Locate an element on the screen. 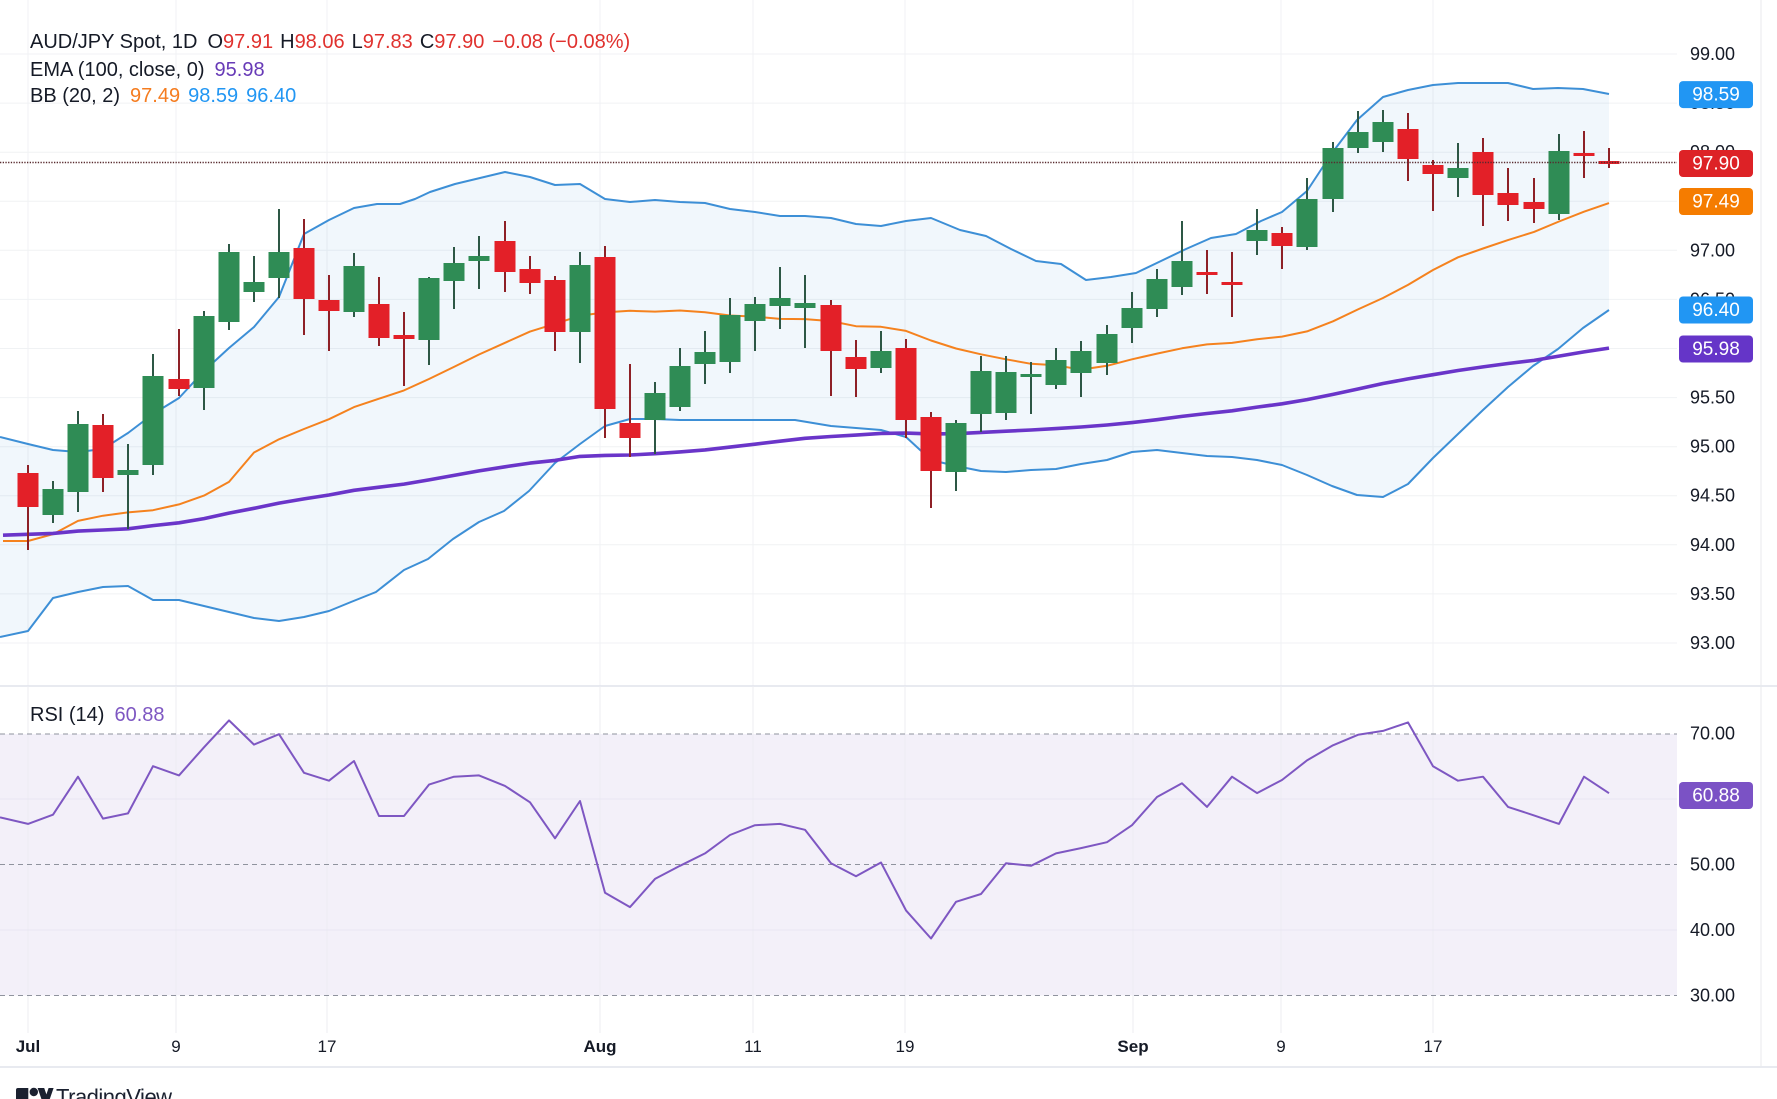  svg-text: 99.00 is located at coordinates (1712, 54).